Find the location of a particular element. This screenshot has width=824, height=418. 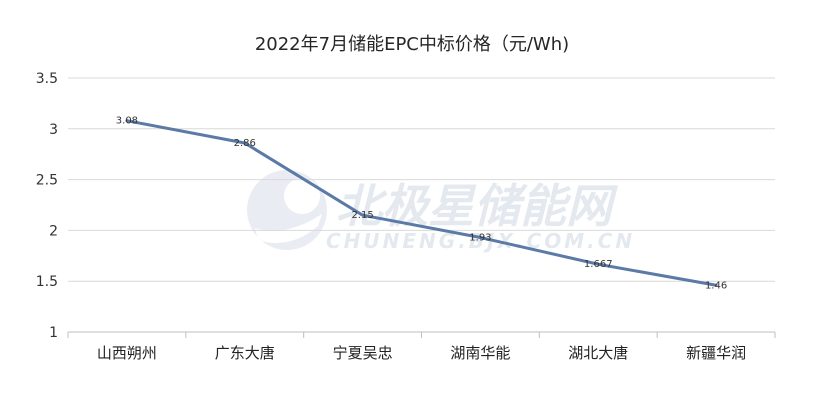

x-tick-label: 湖南华能 is located at coordinates (480, 353).